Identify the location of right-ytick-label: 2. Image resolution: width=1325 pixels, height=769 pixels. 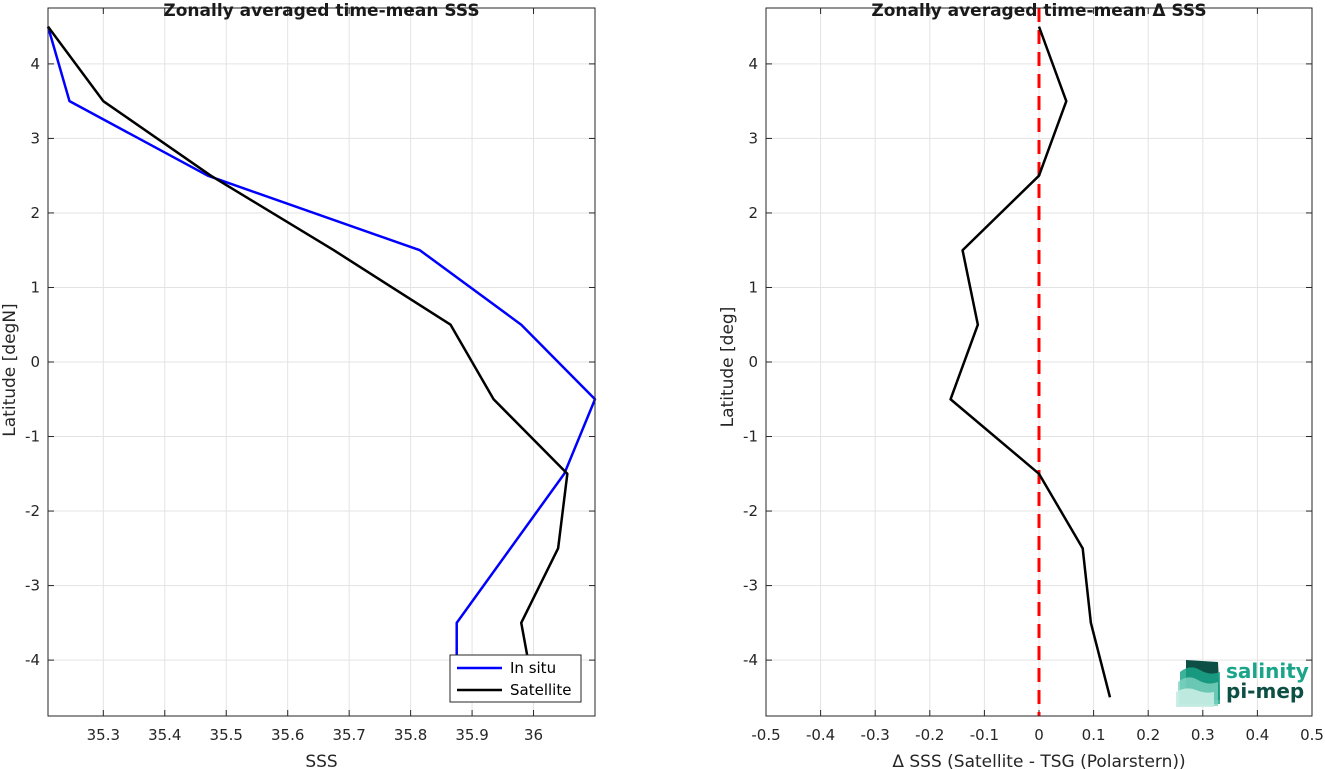
(753, 213).